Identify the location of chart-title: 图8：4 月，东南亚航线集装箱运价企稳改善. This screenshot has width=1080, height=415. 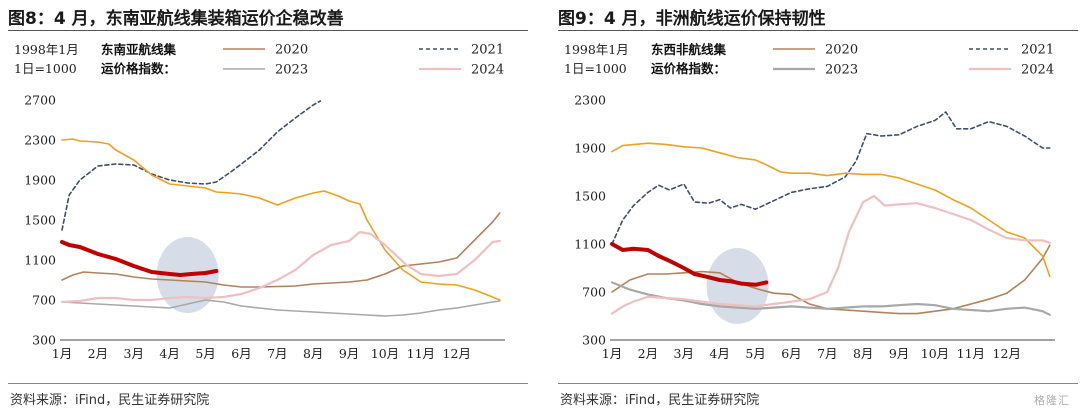
(176, 19).